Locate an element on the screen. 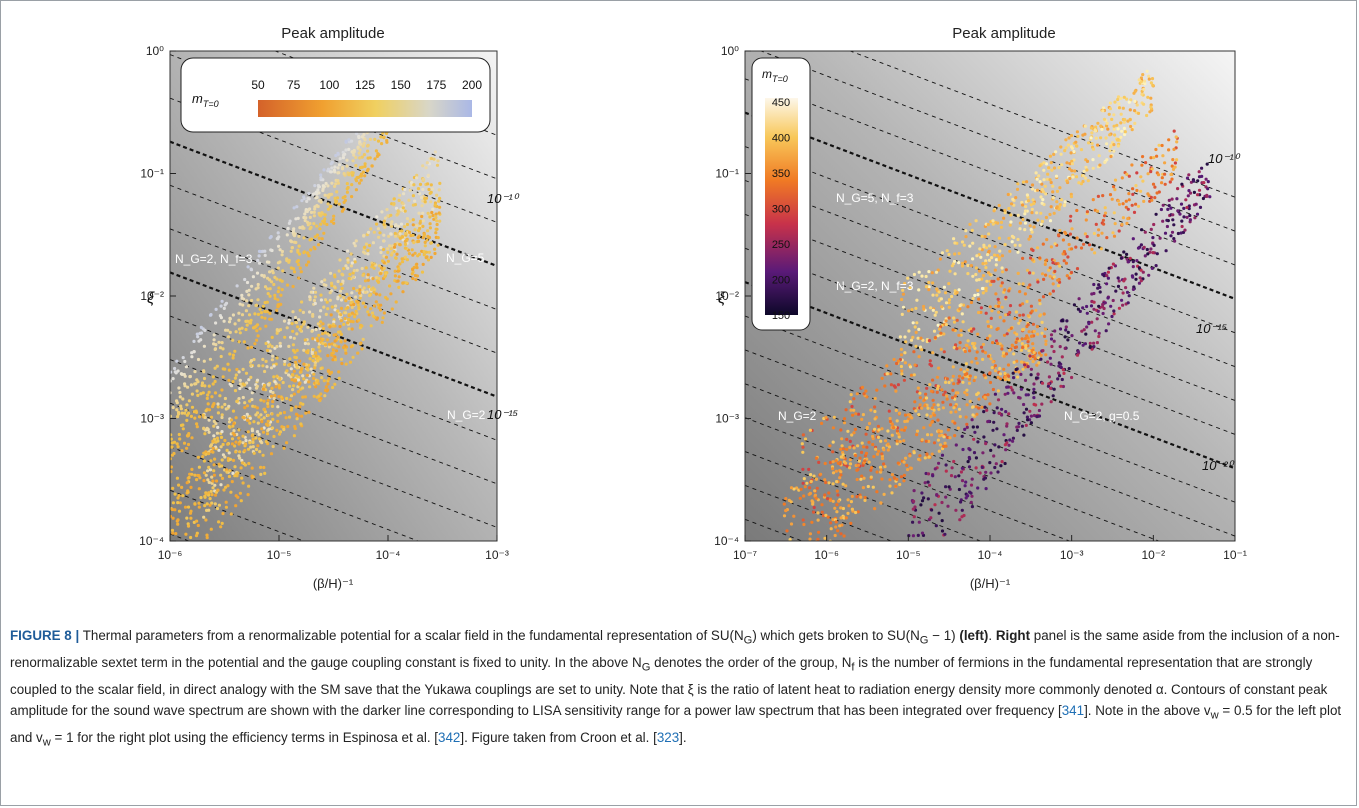 The width and height of the screenshot is (1359, 808). caption-ref-323: 323 is located at coordinates (668, 737).